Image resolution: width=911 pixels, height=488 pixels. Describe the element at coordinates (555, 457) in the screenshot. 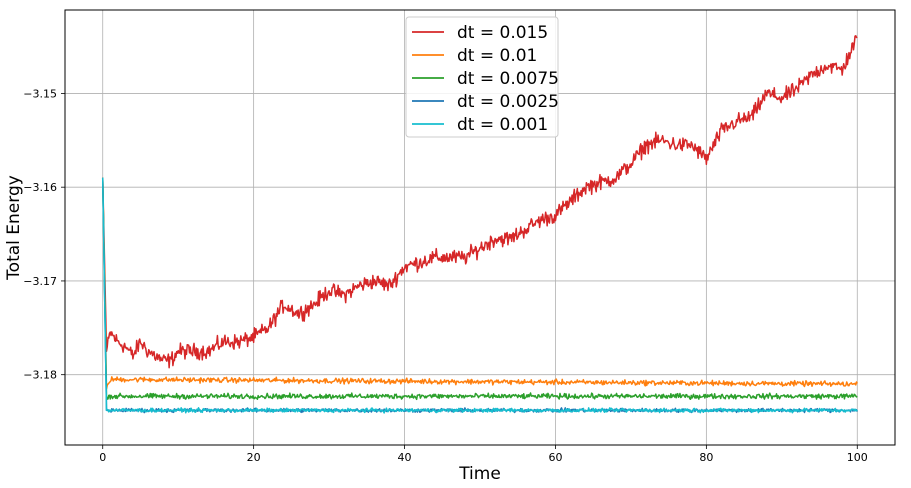

I see `x-tick-label: 60` at that location.